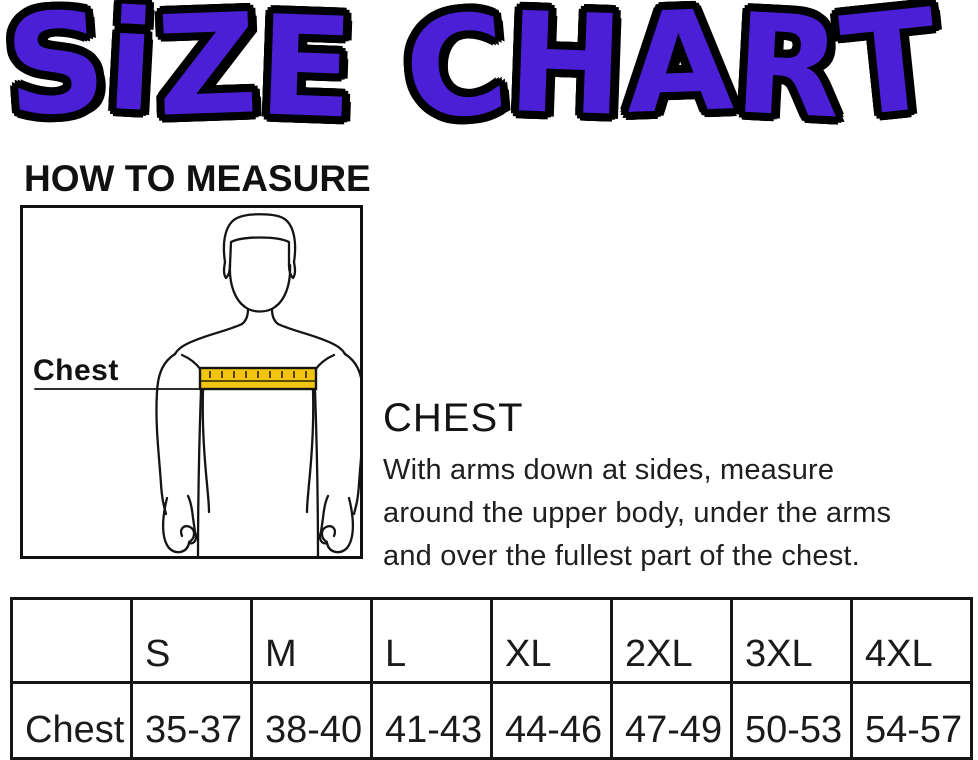 The width and height of the screenshot is (978, 760). Describe the element at coordinates (431, 640) in the screenshot. I see `size-column-header: L` at that location.